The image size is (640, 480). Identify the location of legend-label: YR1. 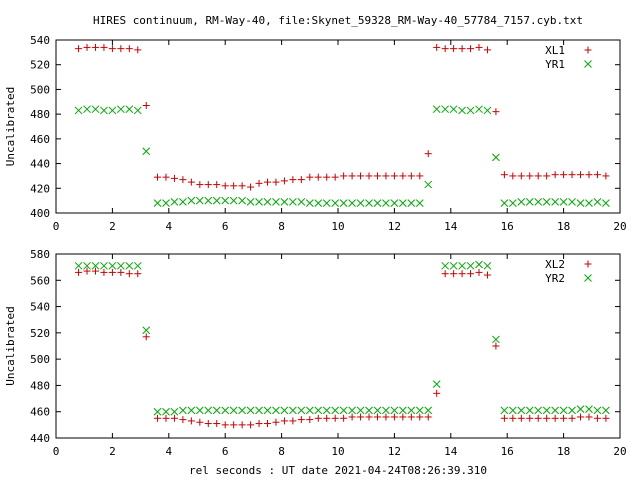
(555, 64).